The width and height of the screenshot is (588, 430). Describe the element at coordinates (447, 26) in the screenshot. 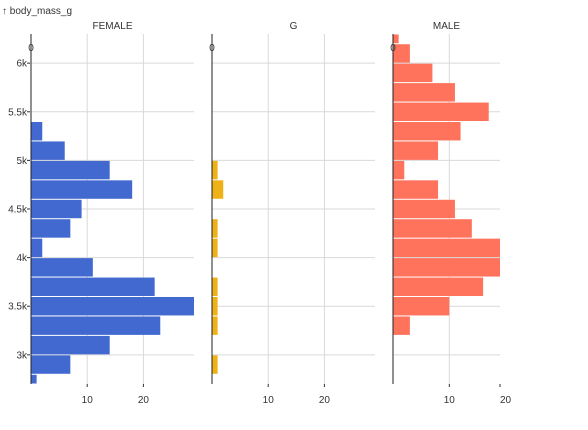

I see `facet-label: MALE` at that location.